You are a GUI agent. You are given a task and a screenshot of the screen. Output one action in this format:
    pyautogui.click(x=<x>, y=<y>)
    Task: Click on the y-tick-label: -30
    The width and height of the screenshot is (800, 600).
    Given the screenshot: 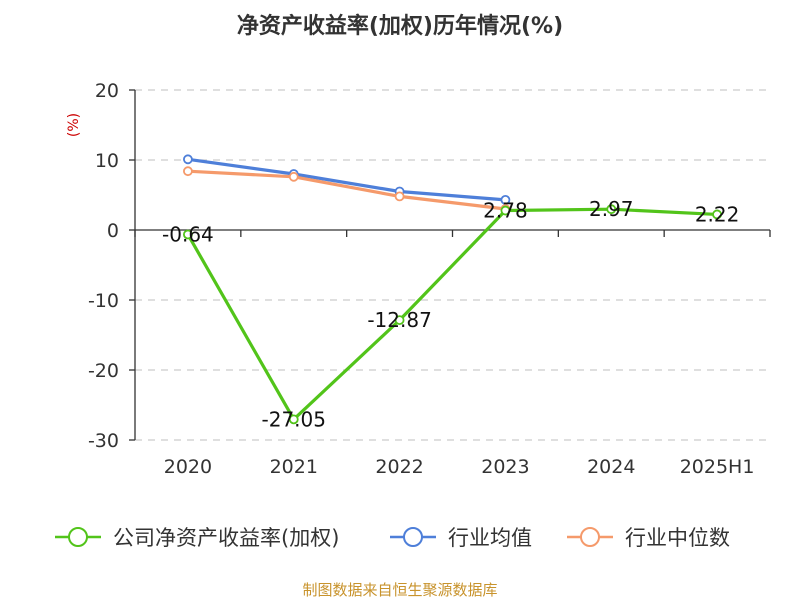 What is the action you would take?
    pyautogui.click(x=103, y=441)
    